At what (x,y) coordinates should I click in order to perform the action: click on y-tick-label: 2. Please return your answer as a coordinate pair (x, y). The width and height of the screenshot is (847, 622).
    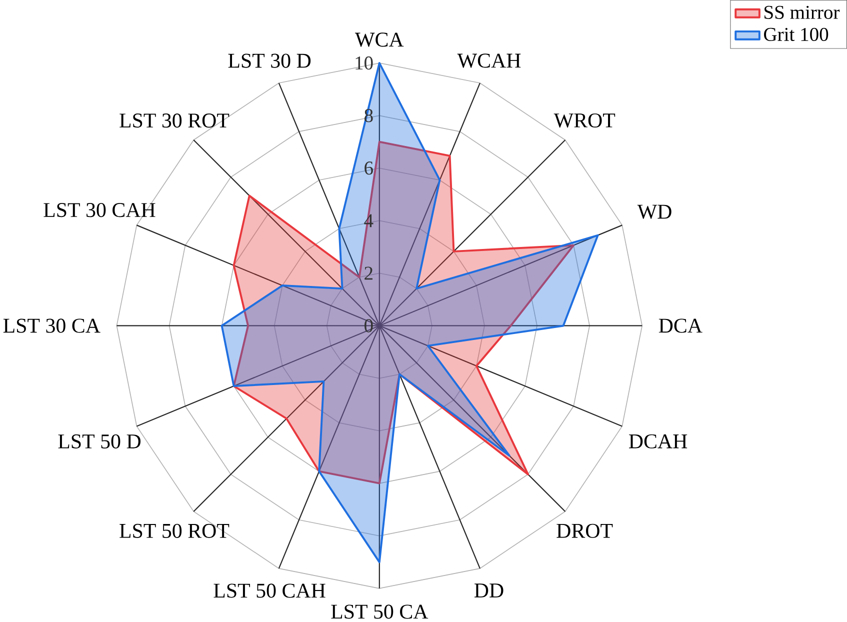
    Looking at the image, I should click on (368, 273).